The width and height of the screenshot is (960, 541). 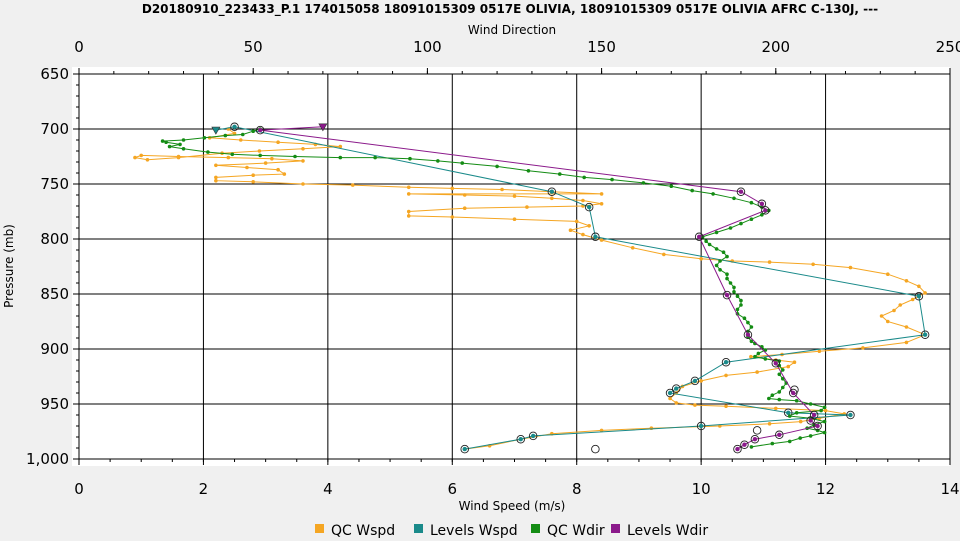 What do you see at coordinates (54, 294) in the screenshot?
I see `left-tick-label: 850` at bounding box center [54, 294].